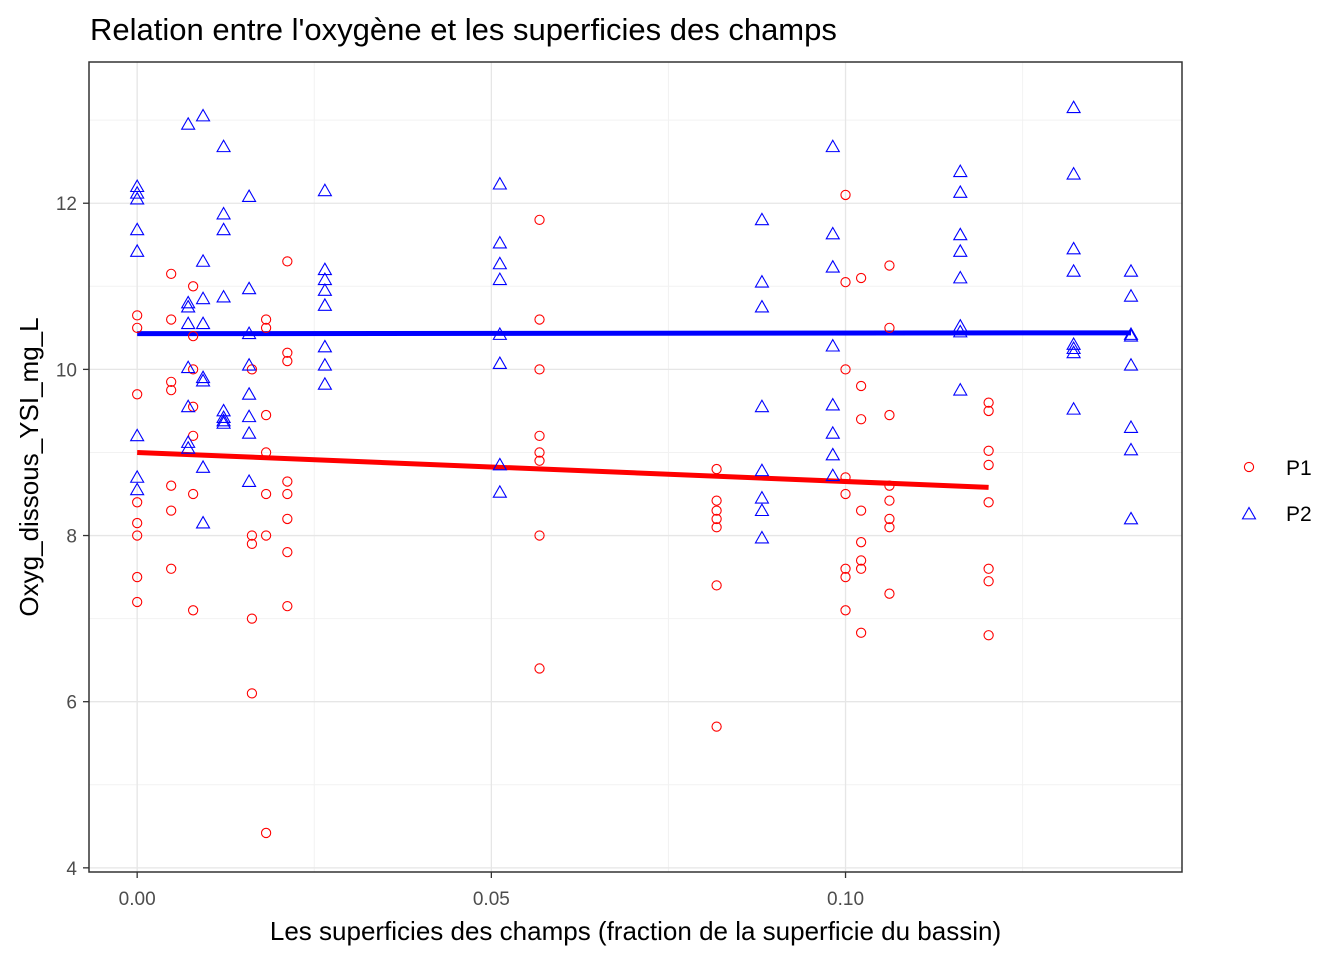 The image size is (1344, 960). I want to click on legend-label-p1: P1, so click(1299, 468).